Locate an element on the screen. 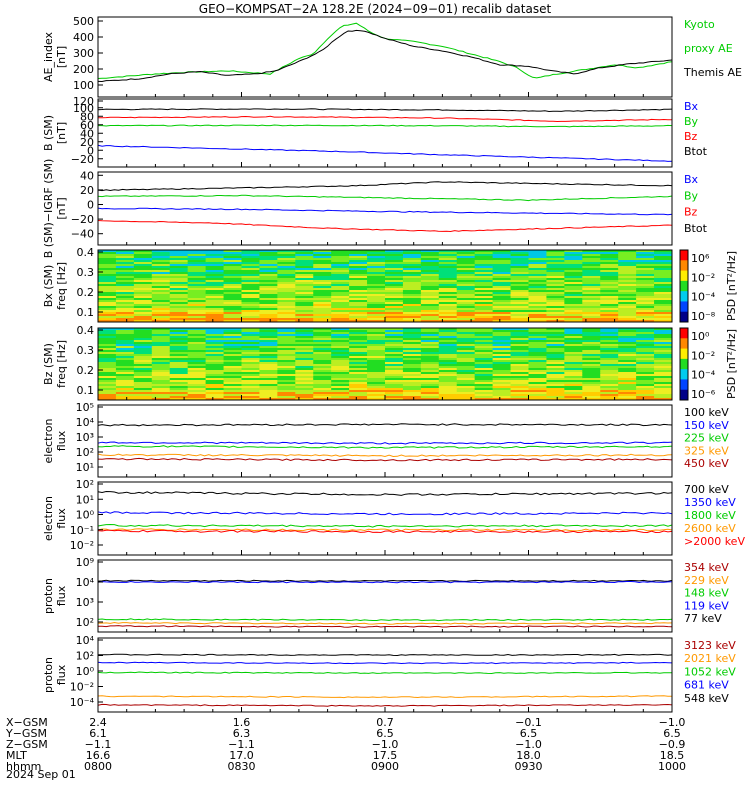 The height and width of the screenshot is (800, 750). y-tick-label: 40 is located at coordinates (87, 175).